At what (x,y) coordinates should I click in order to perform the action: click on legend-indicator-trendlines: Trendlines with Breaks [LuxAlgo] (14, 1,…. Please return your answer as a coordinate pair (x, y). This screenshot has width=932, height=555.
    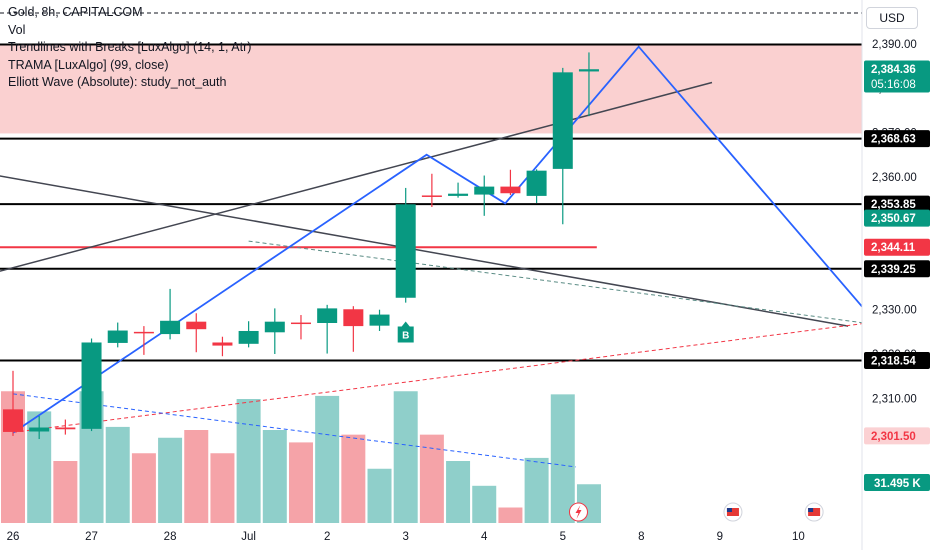
    Looking at the image, I should click on (130, 47).